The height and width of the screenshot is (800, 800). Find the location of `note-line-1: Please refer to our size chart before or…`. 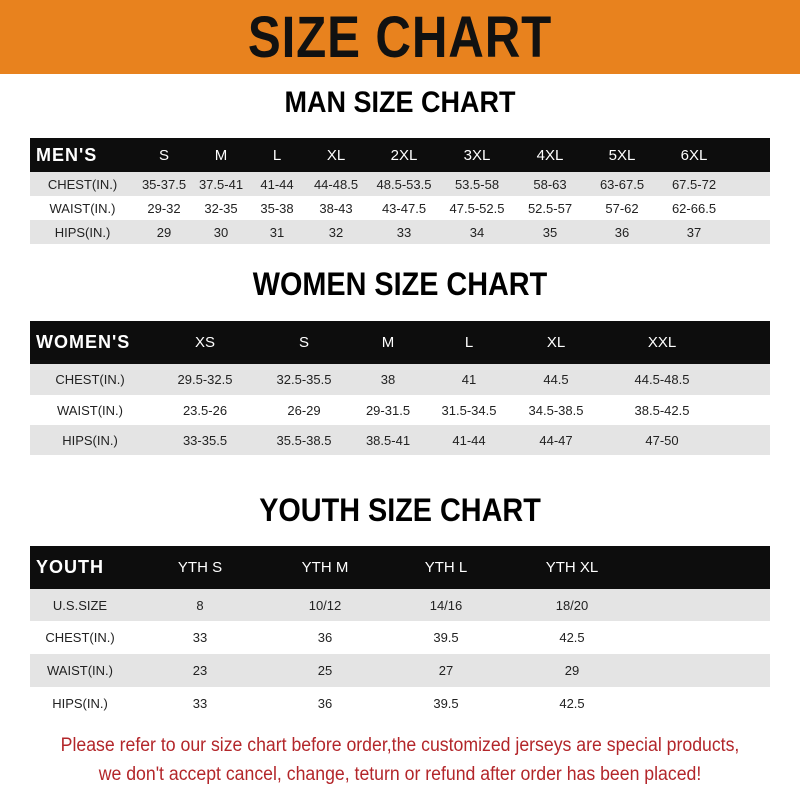

note-line-1: Please refer to our size chart before or… is located at coordinates (400, 745).